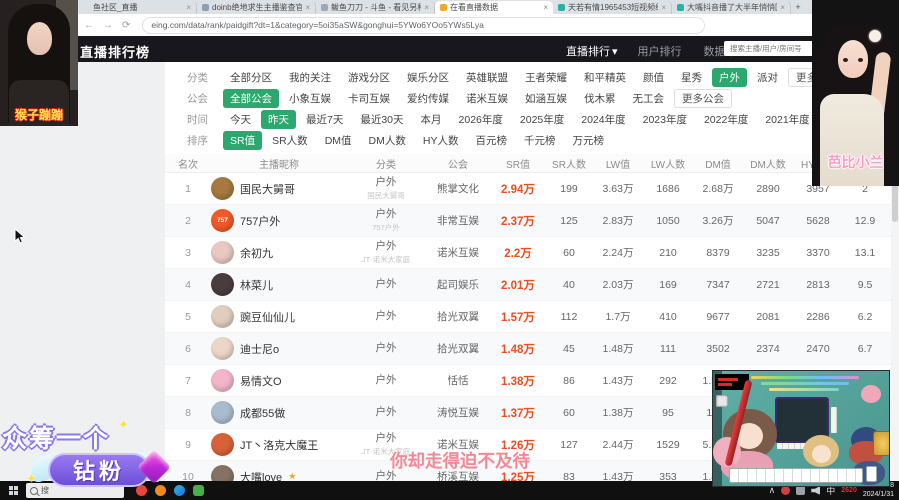  I want to click on filter-option: 2026年度, so click(480, 120).